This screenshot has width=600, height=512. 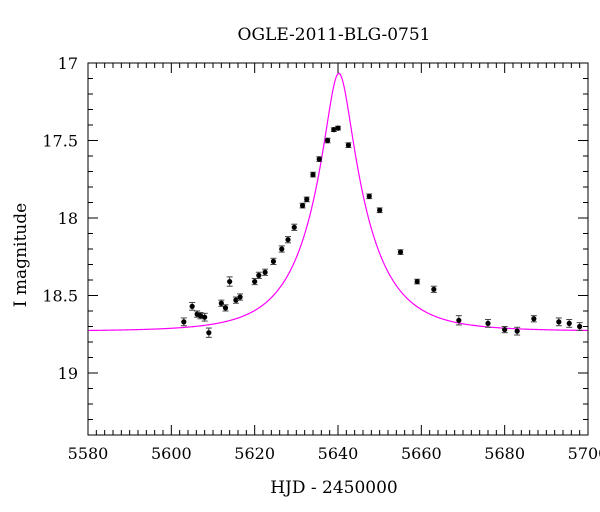 I want to click on y-axis-label: I magnitude, so click(x=21, y=255).